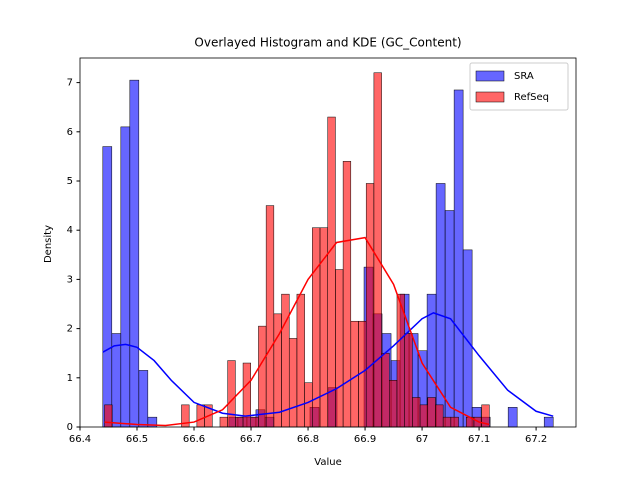  I want to click on x-tick-label: 67.1, so click(479, 439).